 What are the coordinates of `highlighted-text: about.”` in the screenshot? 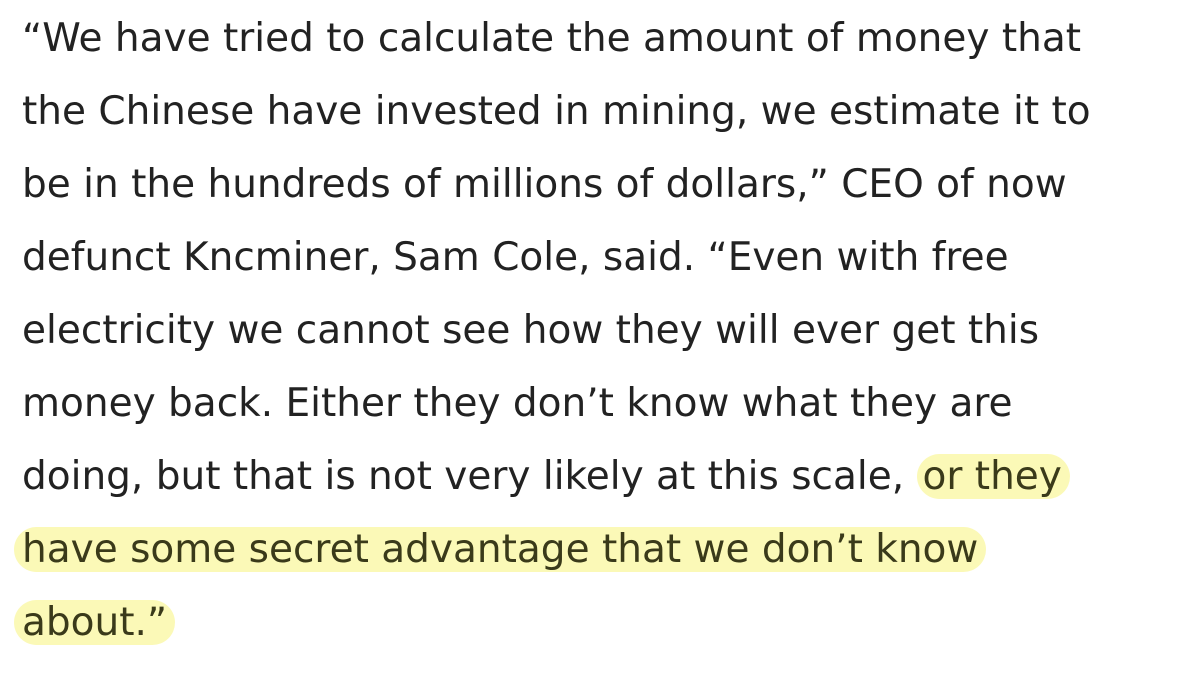 It's located at (95, 622).